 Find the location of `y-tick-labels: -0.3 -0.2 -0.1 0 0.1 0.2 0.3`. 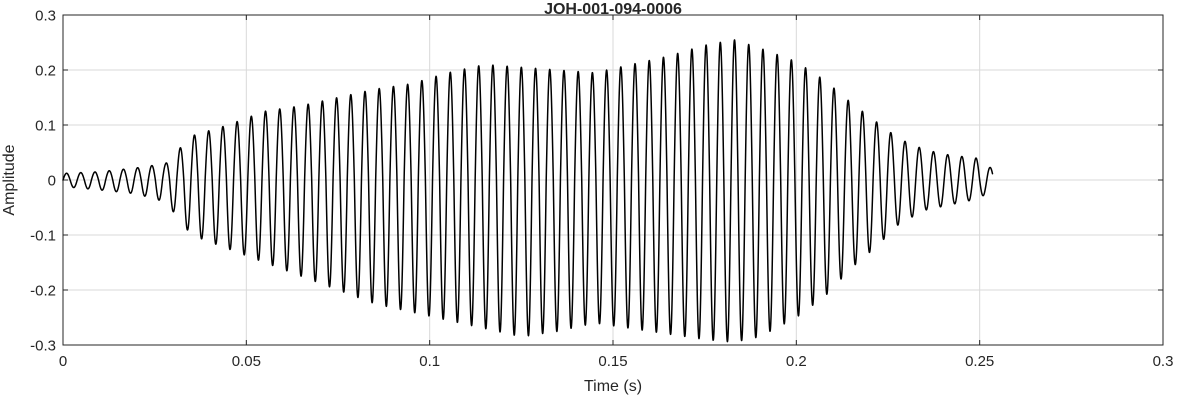

y-tick-labels: -0.3 -0.2 -0.1 0 0.1 0.2 0.3 is located at coordinates (43, 181).